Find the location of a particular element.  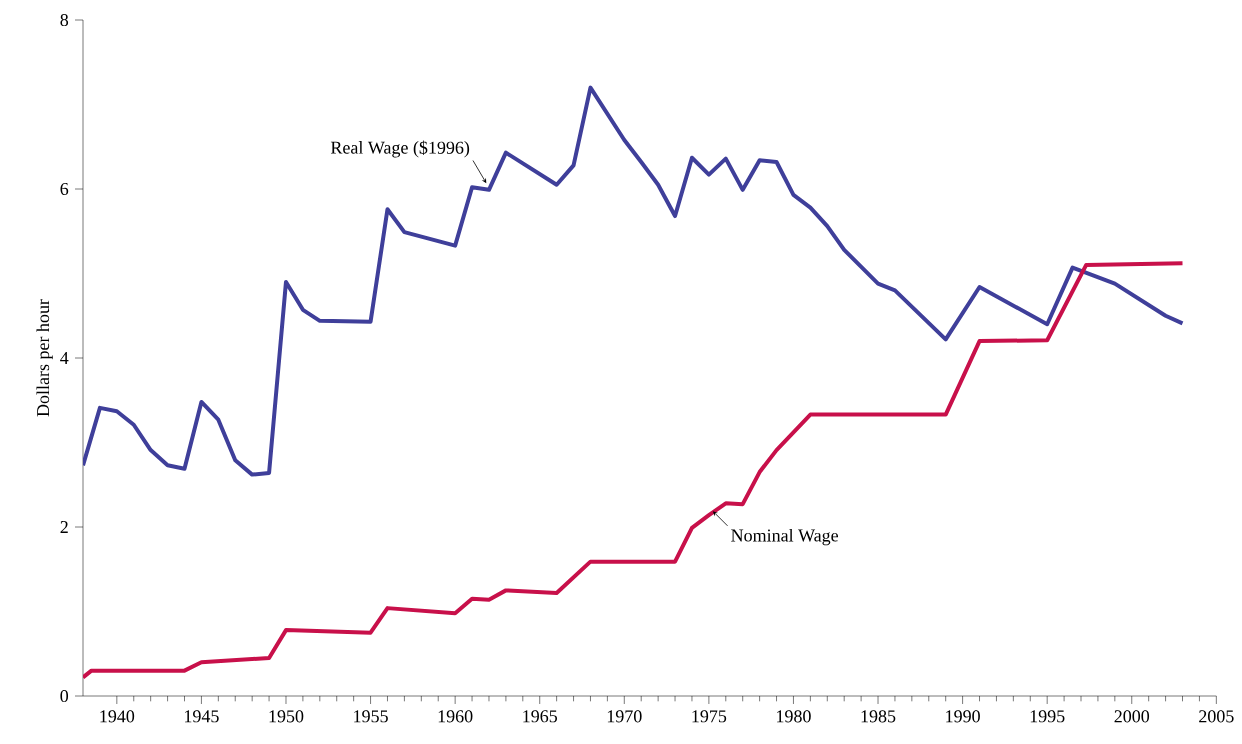

annotation: Nominal Wage is located at coordinates (785, 537).